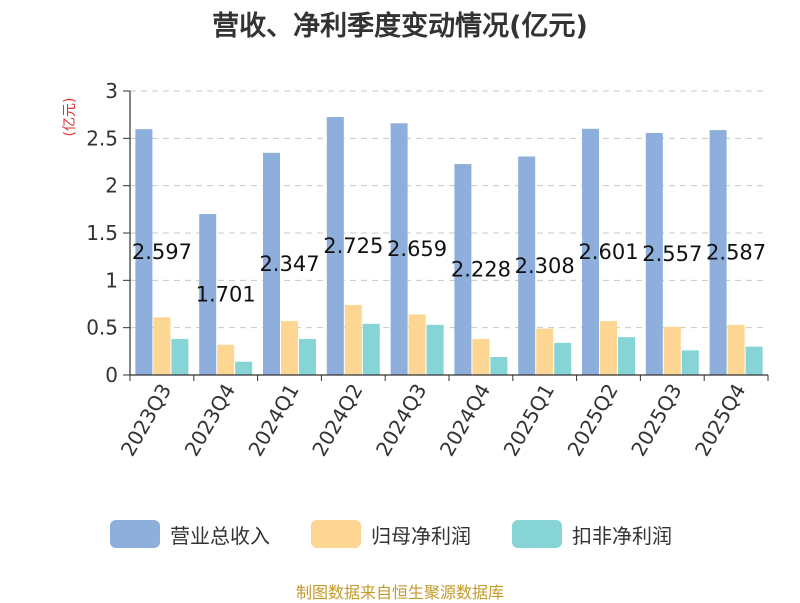 This screenshot has height=603, width=800. Describe the element at coordinates (111, 375) in the screenshot. I see `y-tick-label: 0` at that location.